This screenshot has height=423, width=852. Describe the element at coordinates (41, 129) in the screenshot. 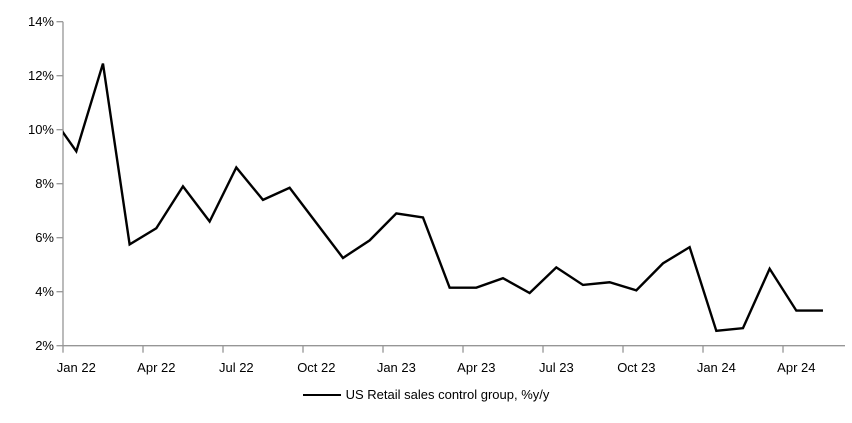

I see `y-tick-label: 10%` at that location.